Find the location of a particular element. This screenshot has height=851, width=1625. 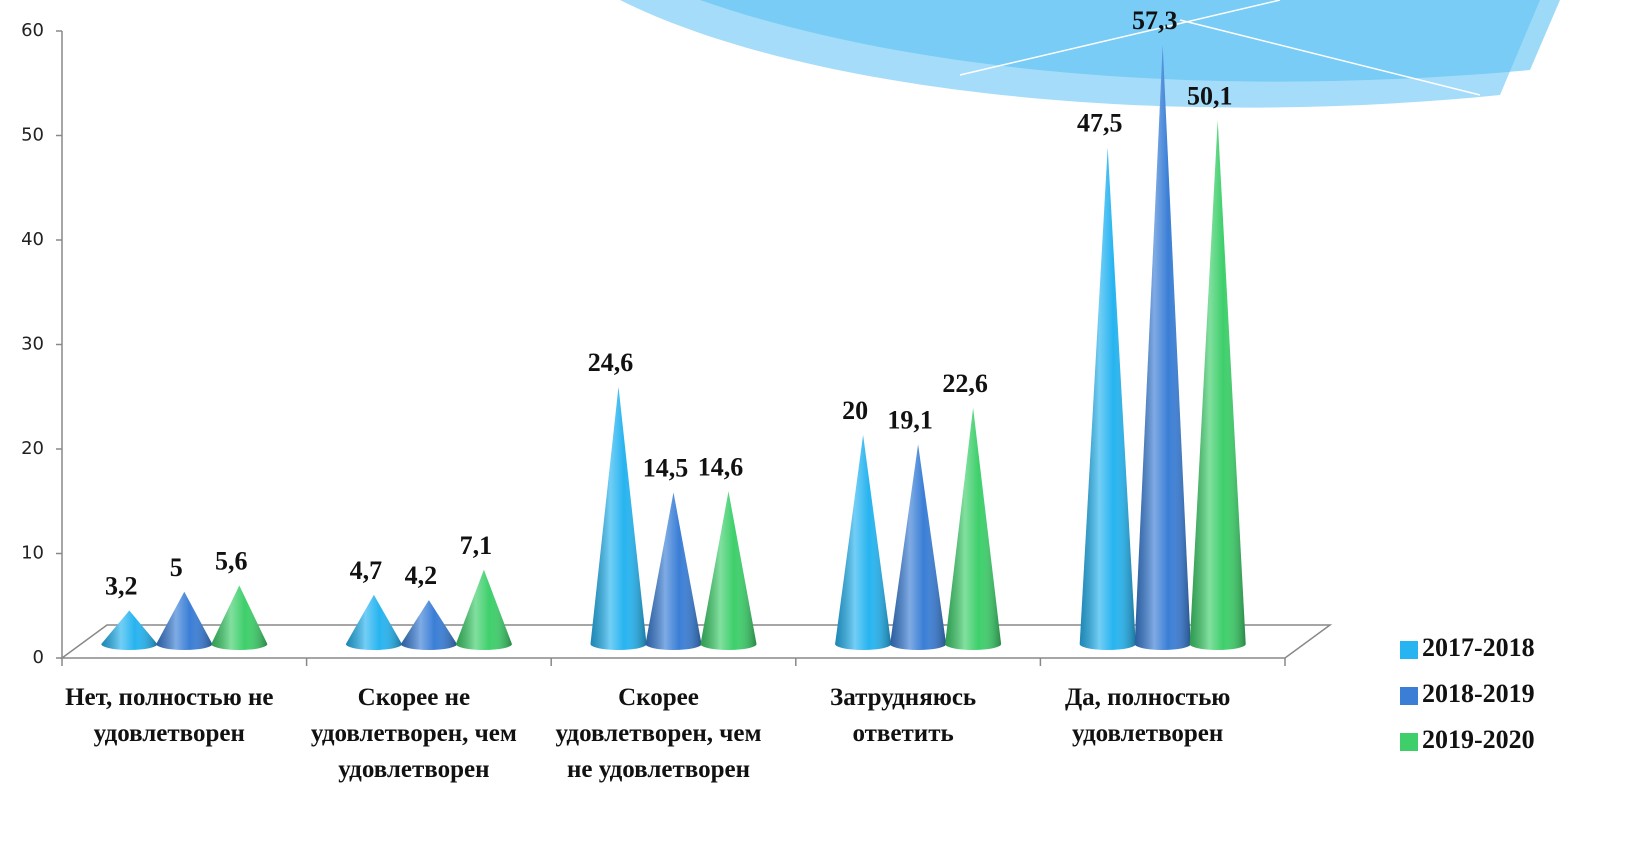

legend-label: 2018-2019 is located at coordinates (1478, 693).